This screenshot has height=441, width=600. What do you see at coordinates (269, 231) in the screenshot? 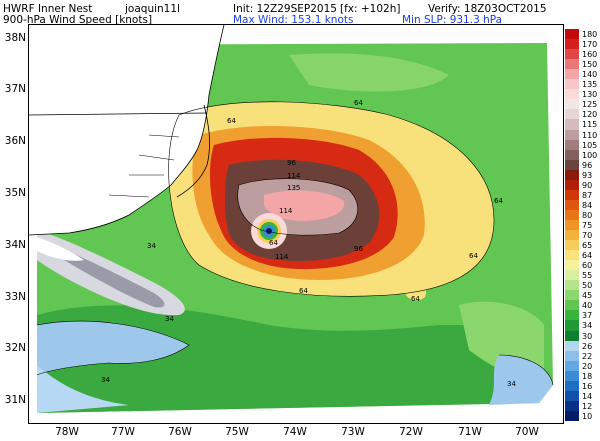
I see `eye-center` at bounding box center [269, 231].